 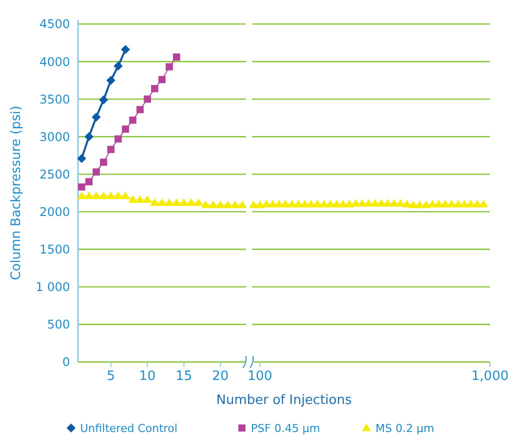 What do you see at coordinates (490, 376) in the screenshot?
I see `x-tick-label: 1,000` at bounding box center [490, 376].